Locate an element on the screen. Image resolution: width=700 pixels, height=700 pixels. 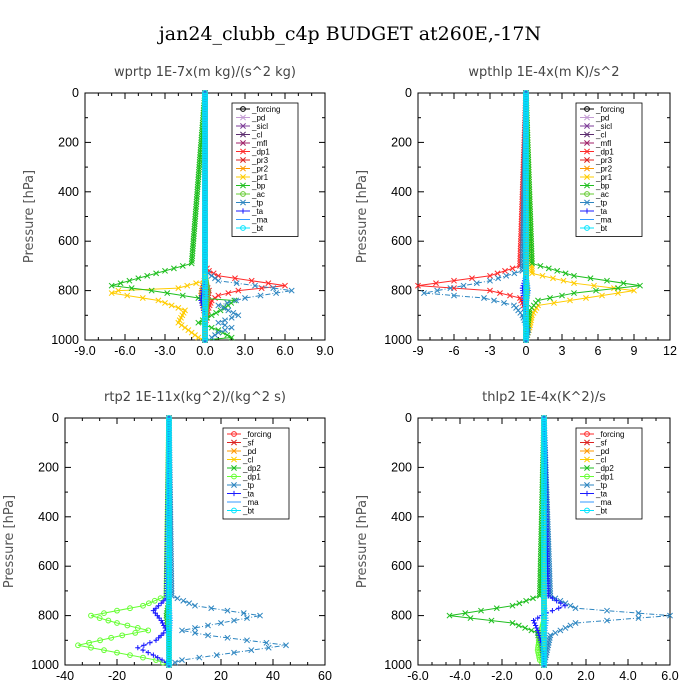
x-tick-label: 4.0 is located at coordinates (627, 676).